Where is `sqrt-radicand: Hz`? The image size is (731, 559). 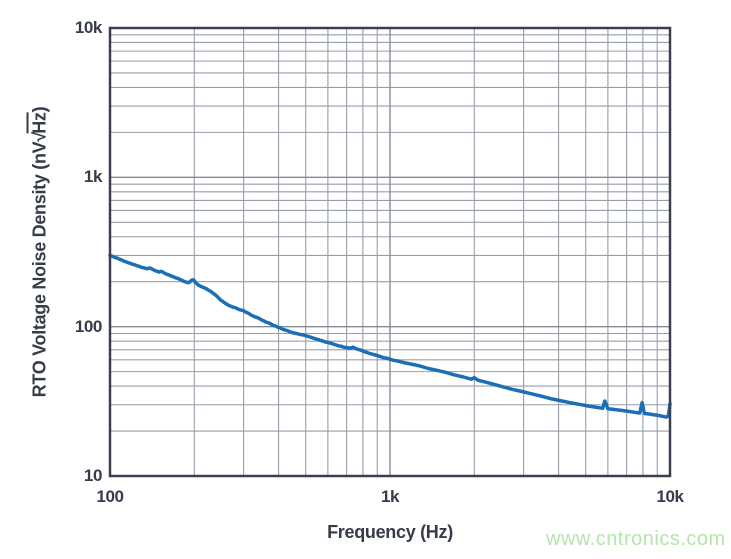 sqrt-radicand: Hz is located at coordinates (38, 123).